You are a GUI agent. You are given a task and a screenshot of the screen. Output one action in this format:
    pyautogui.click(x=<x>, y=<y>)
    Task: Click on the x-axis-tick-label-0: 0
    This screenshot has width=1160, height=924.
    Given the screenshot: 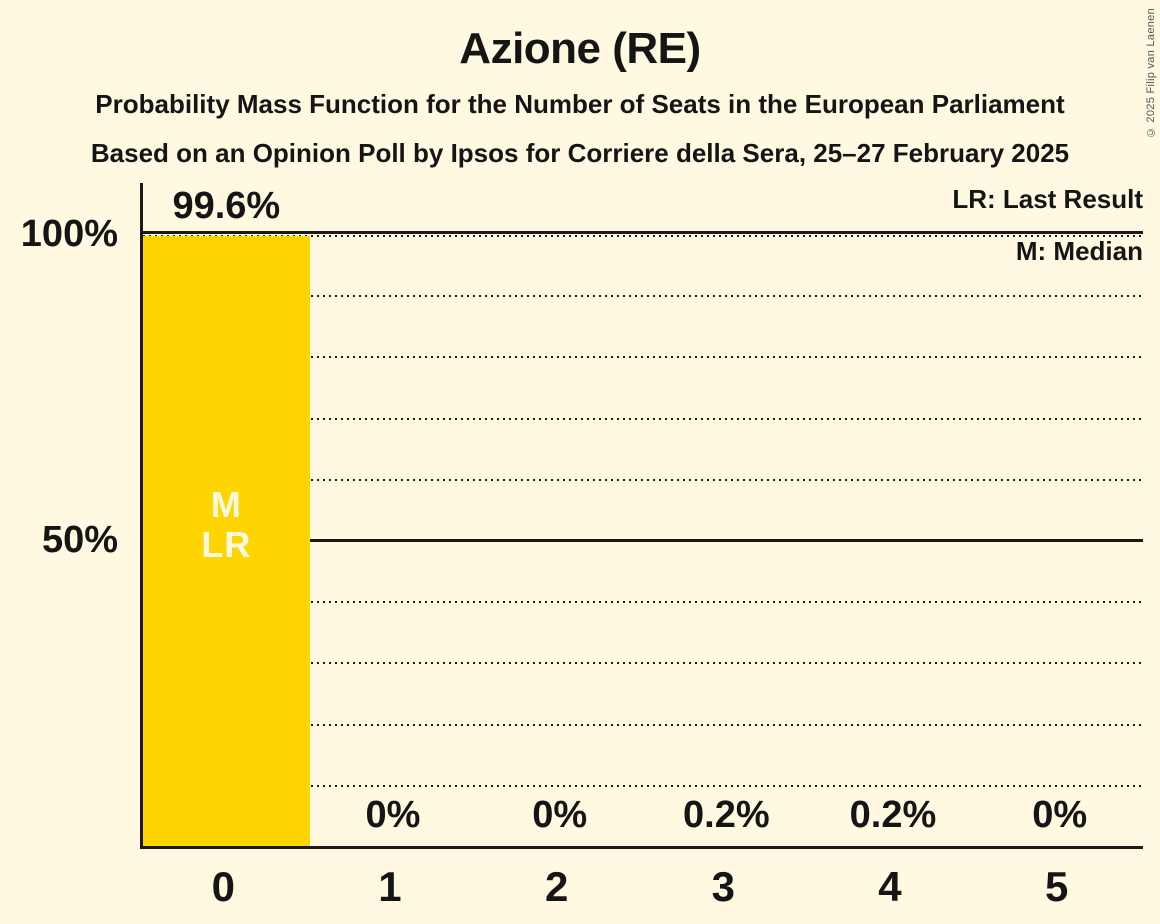 What is the action you would take?
    pyautogui.click(x=223, y=886)
    